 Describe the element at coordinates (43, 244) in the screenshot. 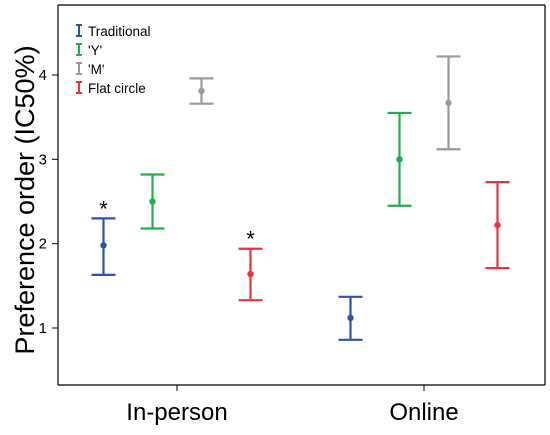

I see `y-tick-label: 2` at that location.